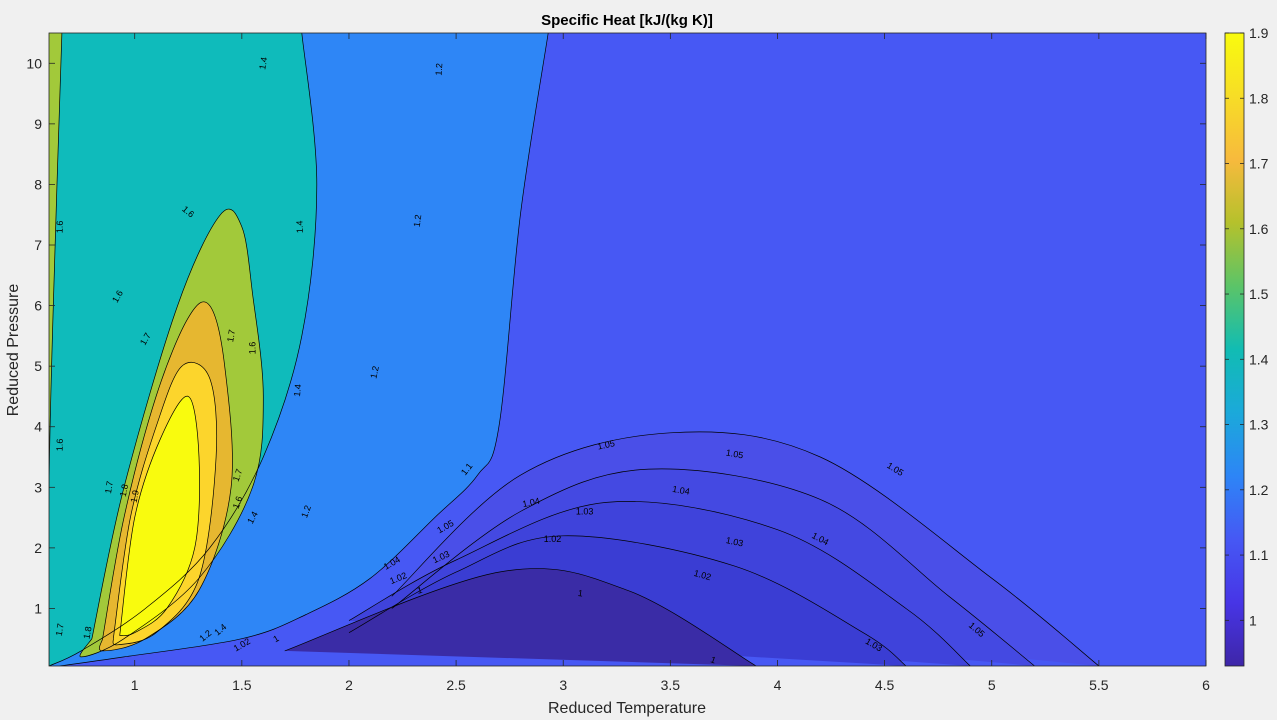 This screenshot has width=1277, height=720. Describe the element at coordinates (1259, 229) in the screenshot. I see `colorbar-tick-label: 1.6` at that location.